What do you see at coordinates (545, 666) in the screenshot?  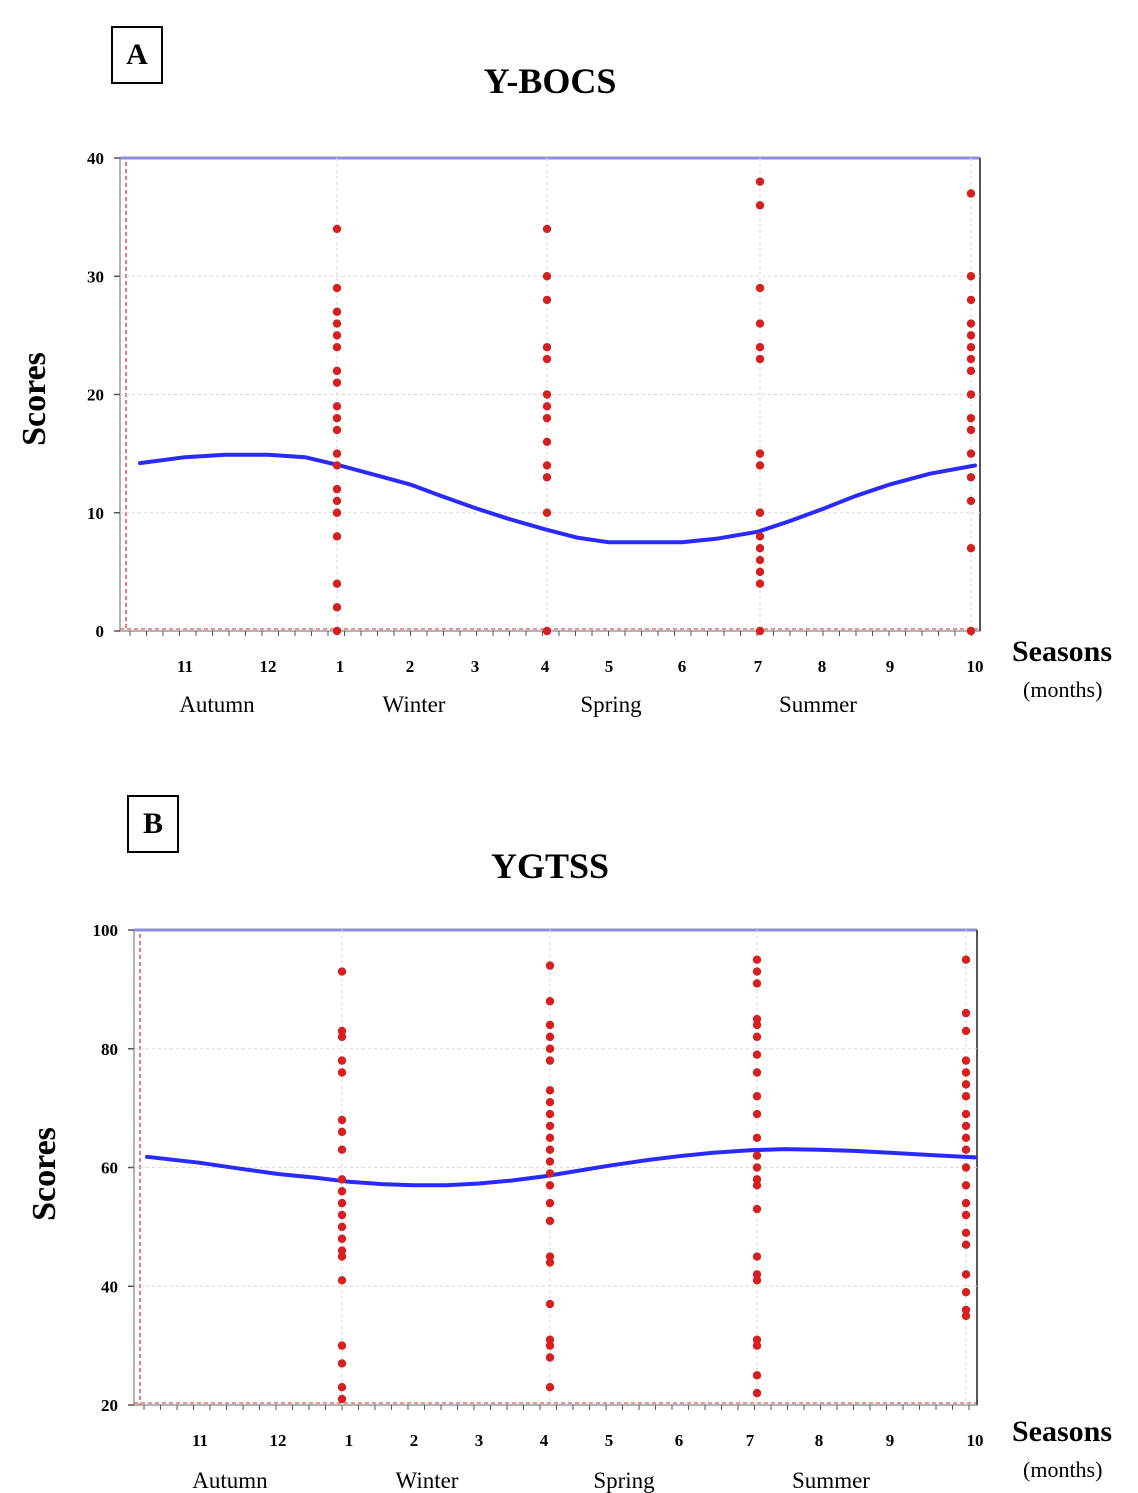 I see `chart-a-month-label: 4` at bounding box center [545, 666].